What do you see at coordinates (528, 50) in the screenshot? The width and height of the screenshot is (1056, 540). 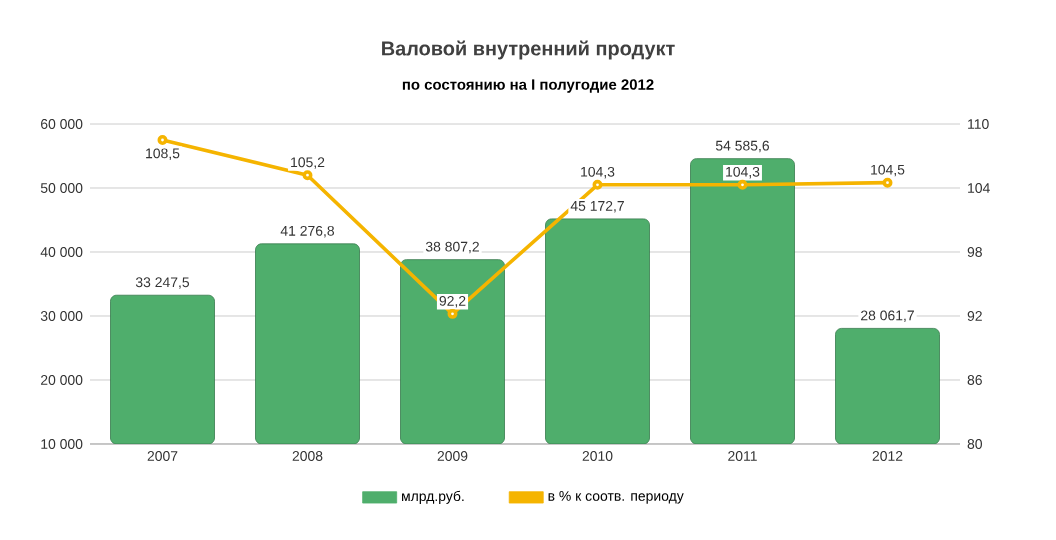 I see `chart-title: Валовой внутренний продукт` at bounding box center [528, 50].